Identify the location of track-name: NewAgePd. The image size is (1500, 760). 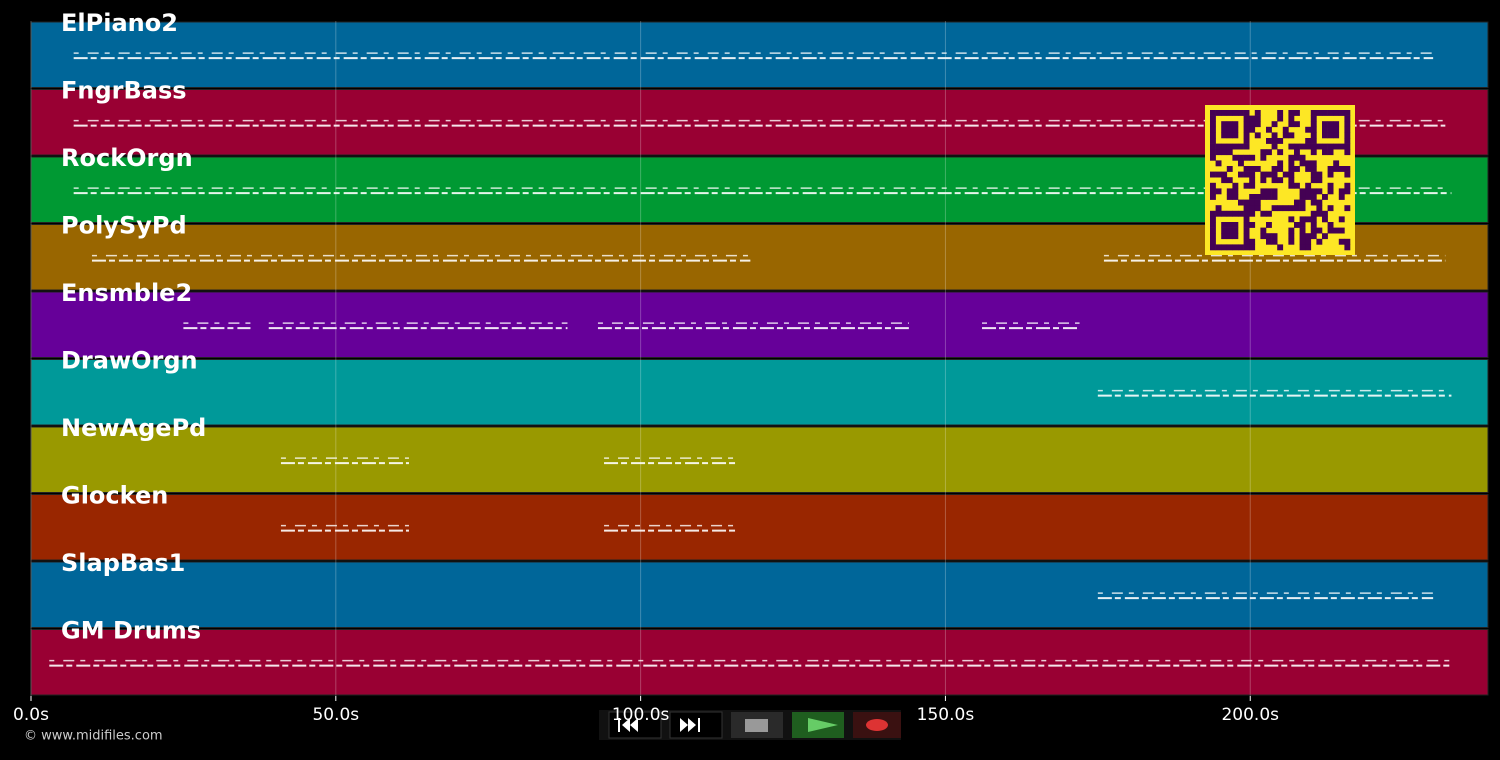
(133, 428).